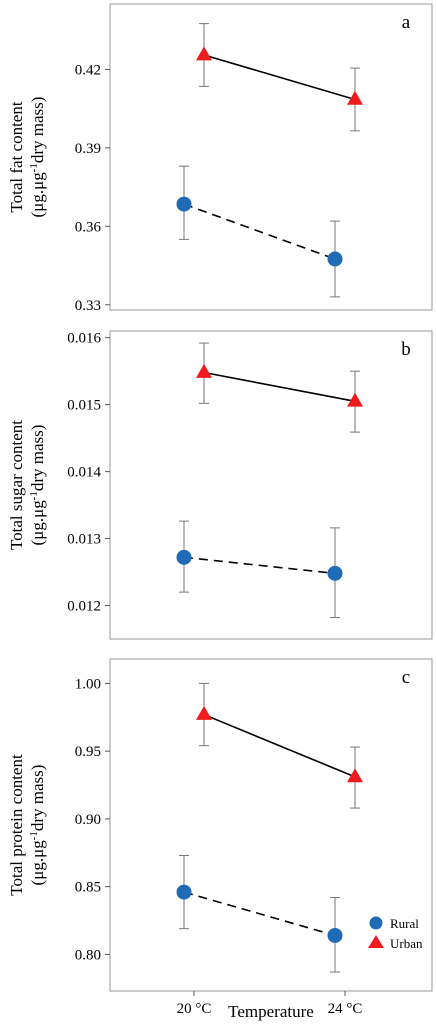  Describe the element at coordinates (194, 1009) in the screenshot. I see `x-tick-label: 20 °C` at that location.